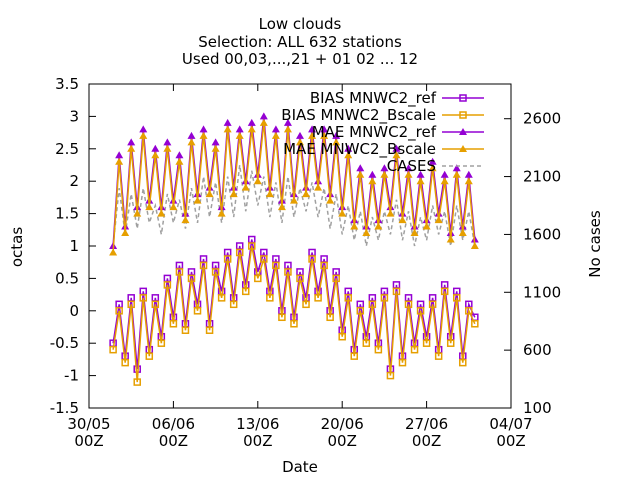 The height and width of the screenshot is (480, 640). What do you see at coordinates (300, 467) in the screenshot?
I see `x-axis-label: Date` at bounding box center [300, 467].